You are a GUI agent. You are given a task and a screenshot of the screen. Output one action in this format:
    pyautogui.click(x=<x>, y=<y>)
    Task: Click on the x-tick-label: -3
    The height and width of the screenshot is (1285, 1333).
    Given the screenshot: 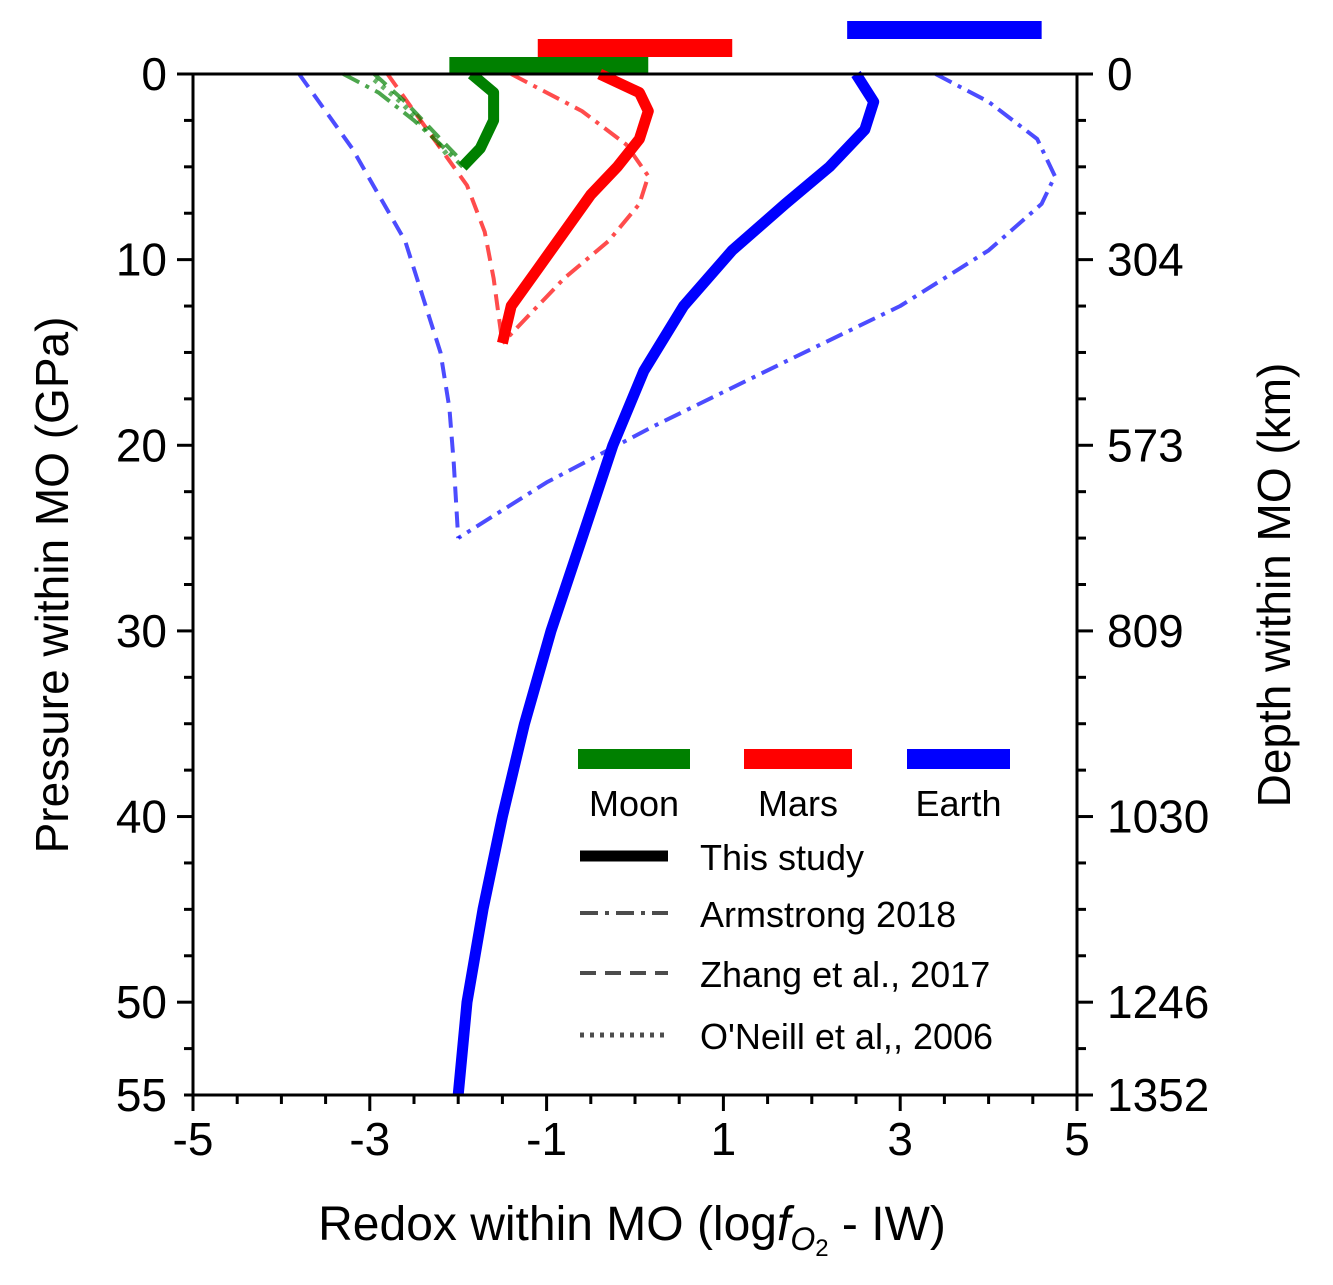 What is the action you would take?
    pyautogui.click(x=369, y=1139)
    